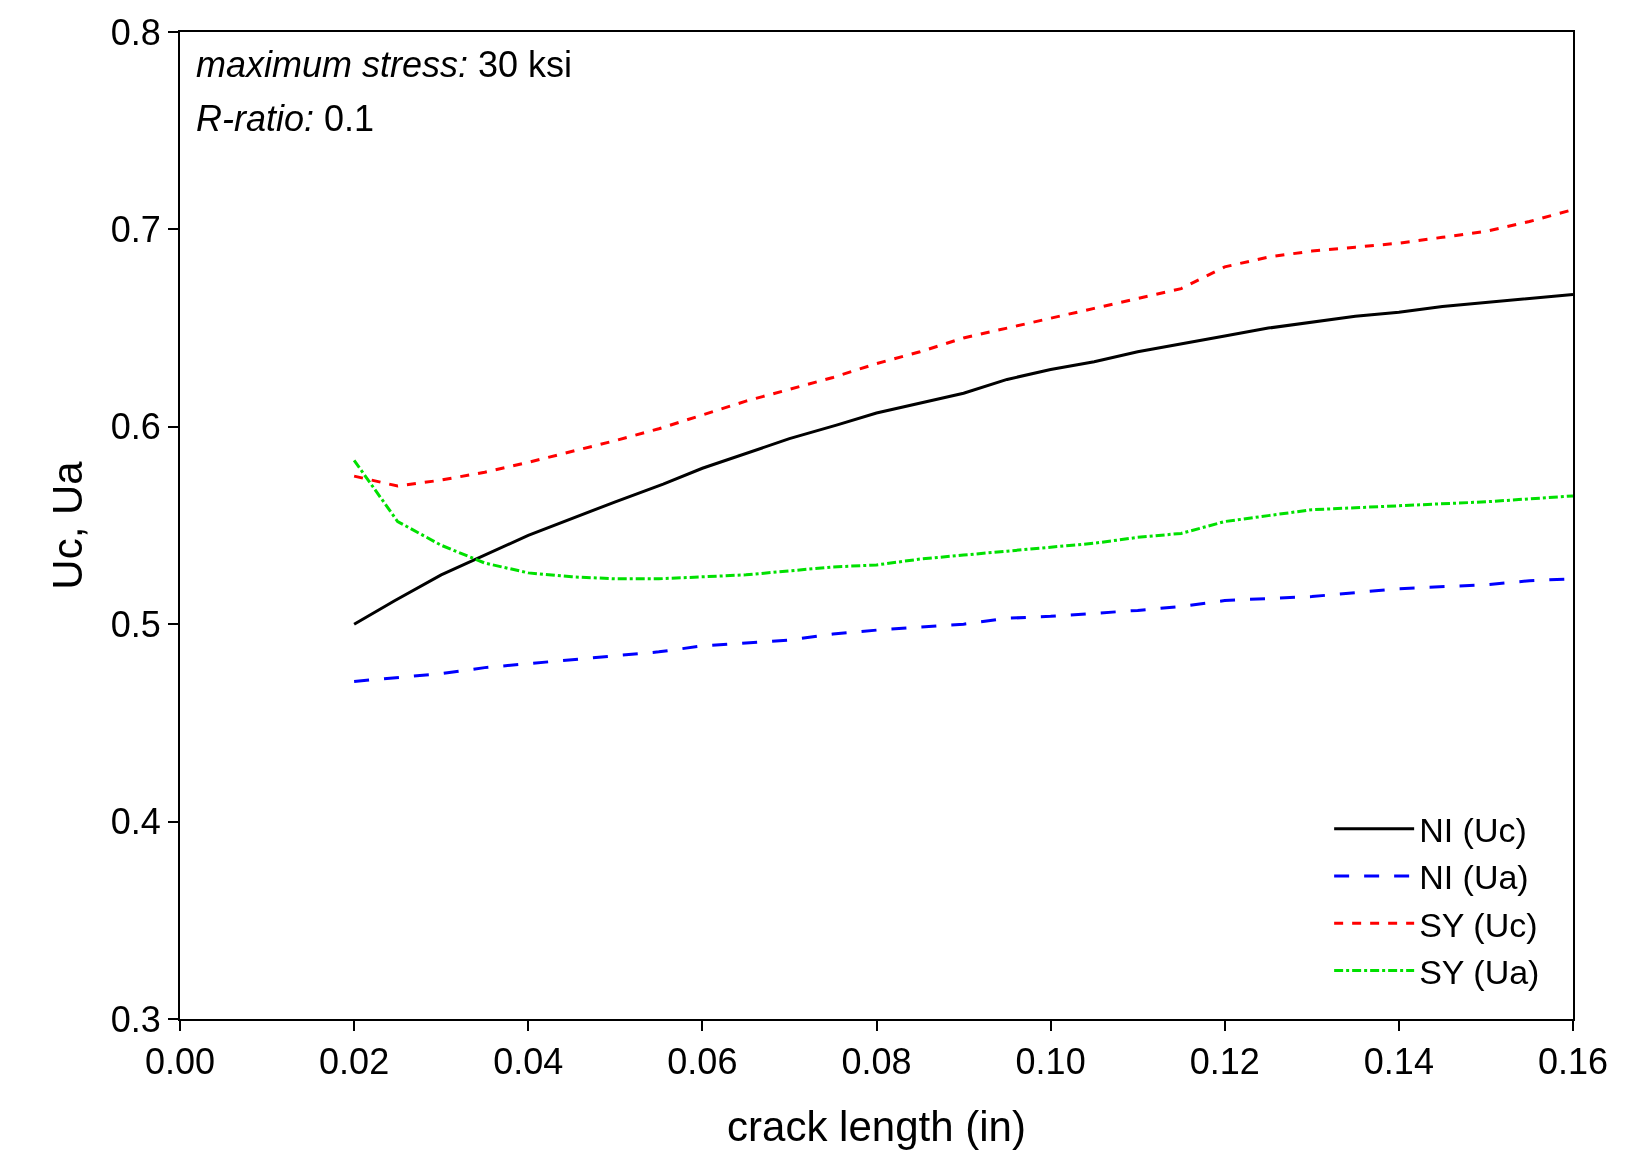  What do you see at coordinates (354, 1062) in the screenshot?
I see `x-tick-label: 0.02` at bounding box center [354, 1062].